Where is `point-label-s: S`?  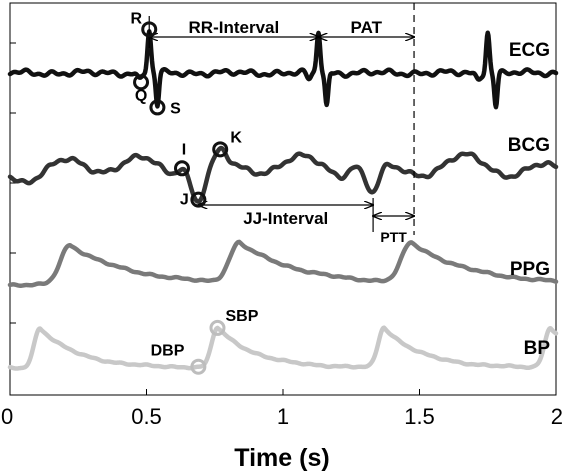
point-label-s: S is located at coordinates (175, 108).